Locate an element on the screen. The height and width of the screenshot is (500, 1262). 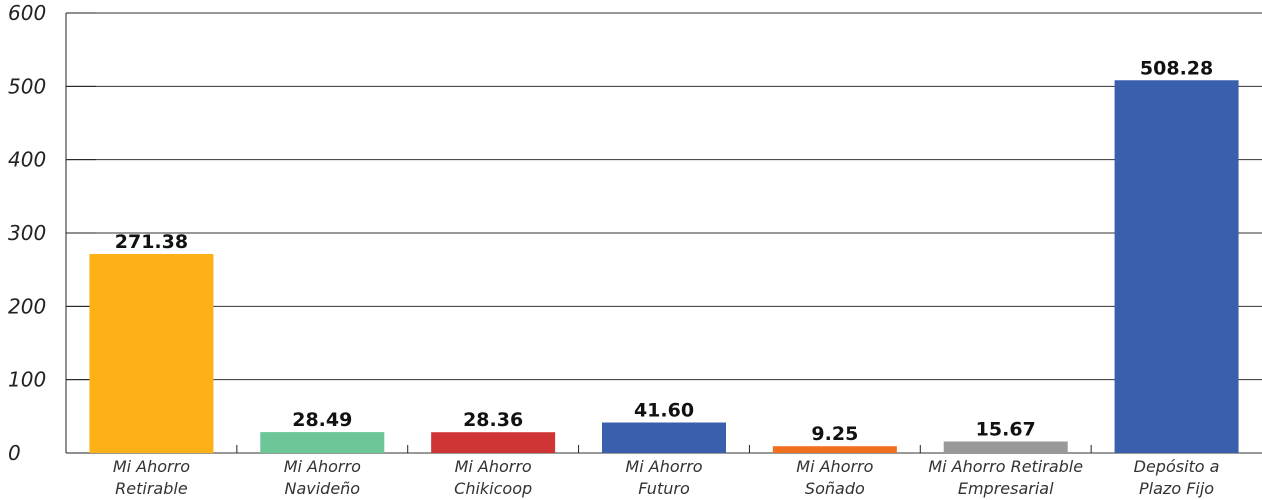
x-tick-label-line: Mi Ahorro Retirable is located at coordinates (1005, 466).